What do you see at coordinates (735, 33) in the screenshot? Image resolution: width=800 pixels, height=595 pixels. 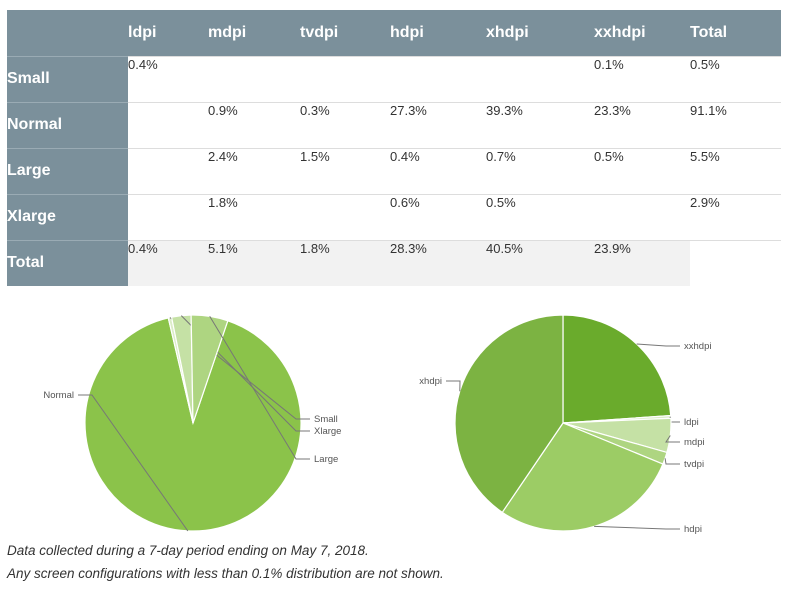 I see `column-header: Total` at bounding box center [735, 33].